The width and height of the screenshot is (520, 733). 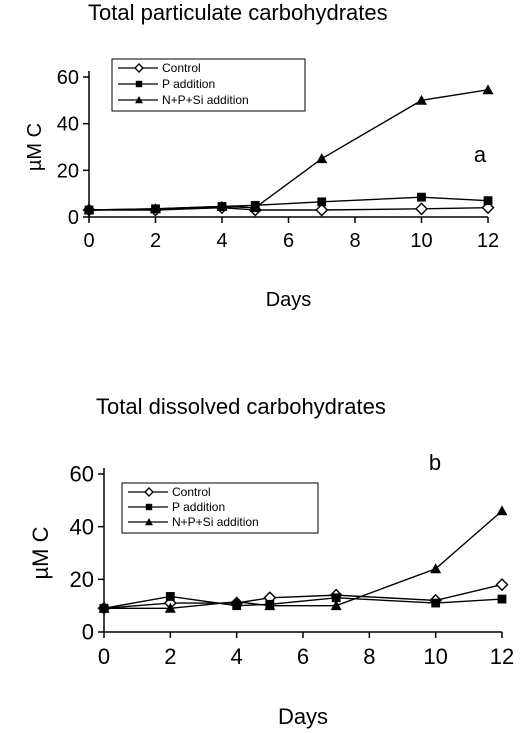 I want to click on legend-box, so click(x=220, y=508).